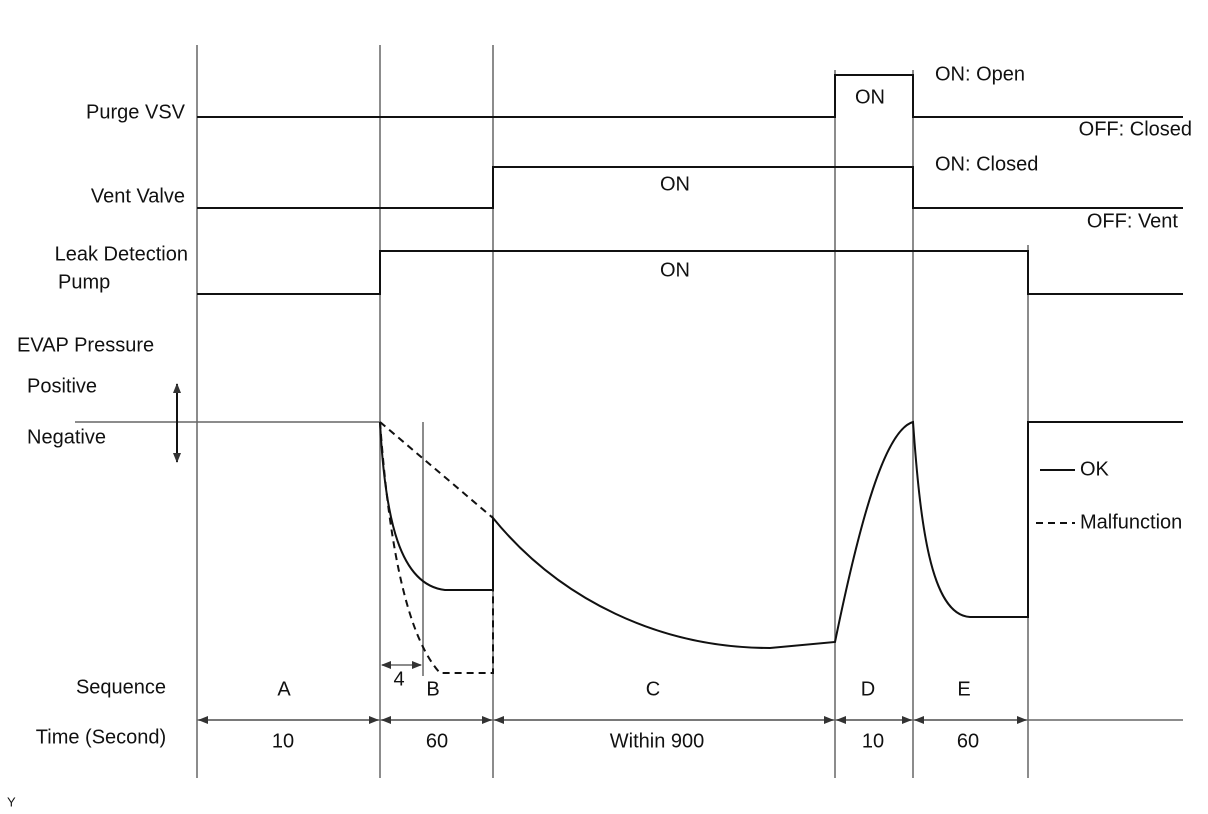 The width and height of the screenshot is (1208, 814). What do you see at coordinates (136, 112) in the screenshot?
I see `row-label: Purge VSV` at bounding box center [136, 112].